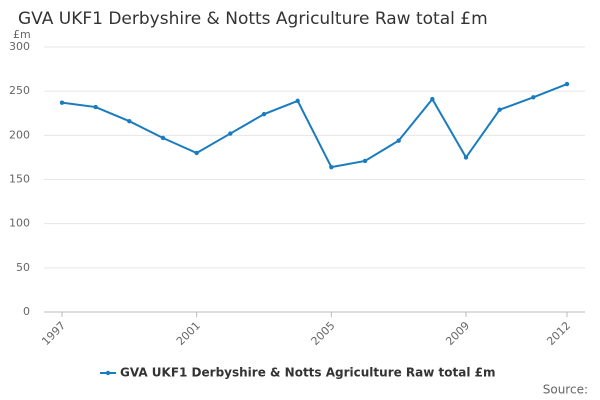 This screenshot has height=400, width=600. What do you see at coordinates (565, 390) in the screenshot?
I see `source: Source:` at bounding box center [565, 390].